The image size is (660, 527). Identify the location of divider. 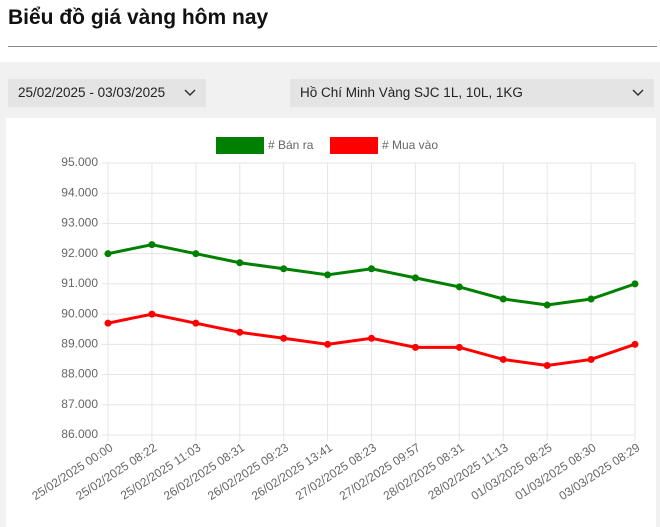
(332, 46).